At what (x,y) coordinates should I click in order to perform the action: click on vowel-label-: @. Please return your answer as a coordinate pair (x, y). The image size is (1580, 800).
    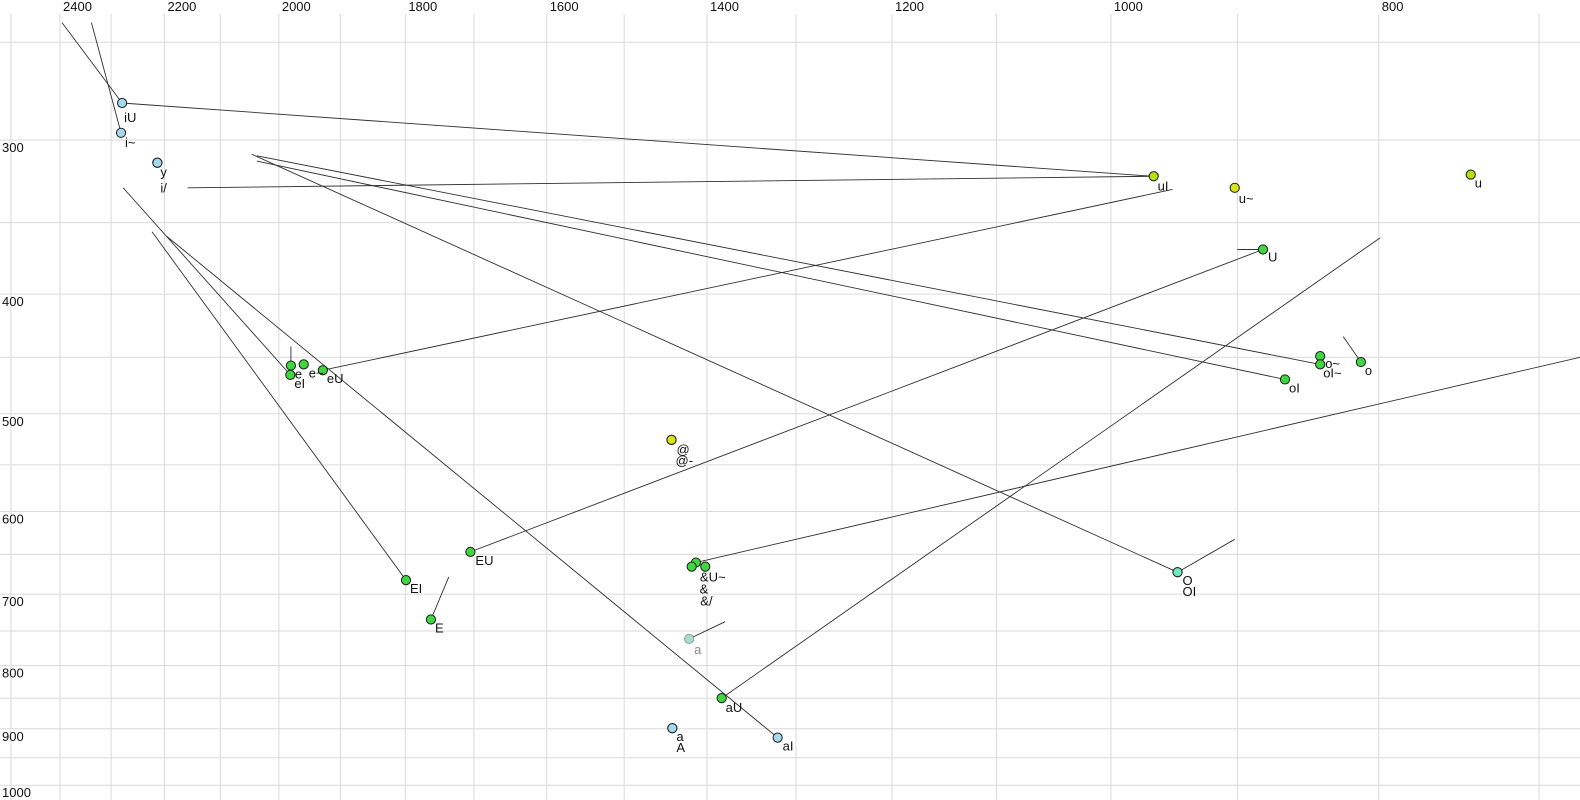
    Looking at the image, I should click on (683, 449).